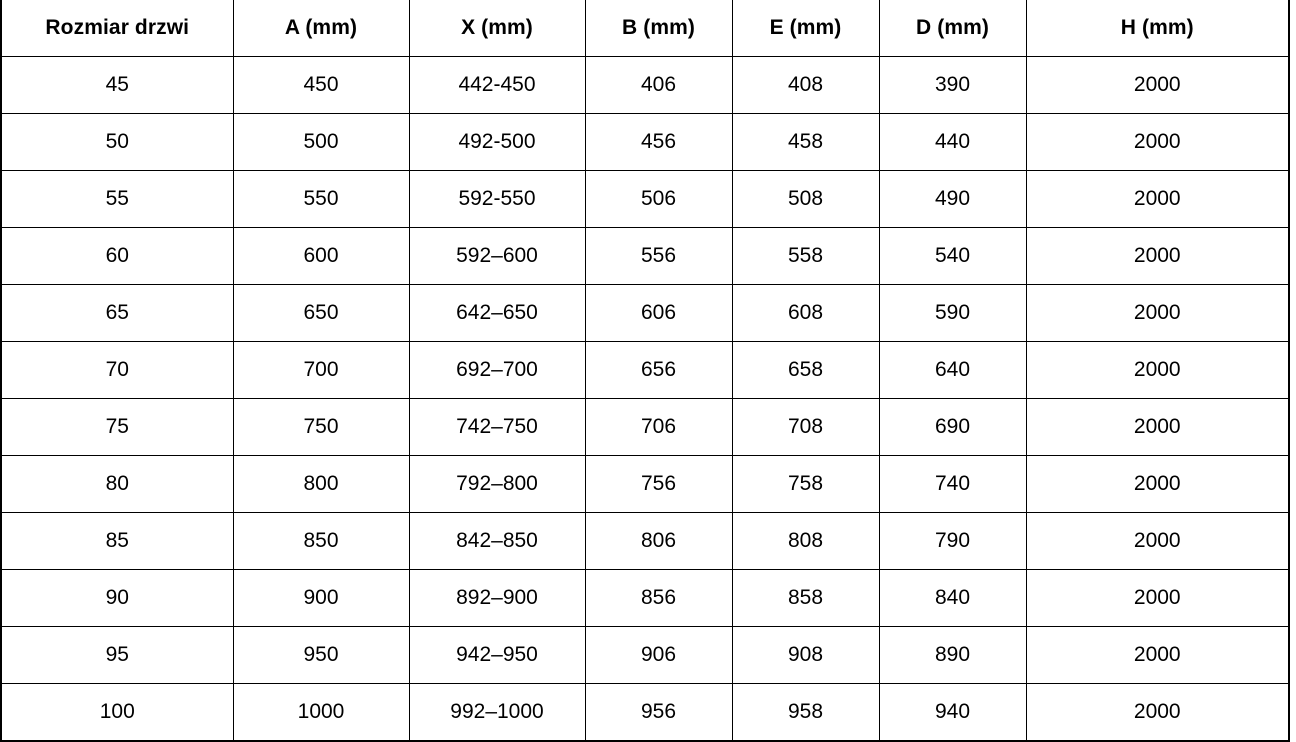 Image resolution: width=1296 pixels, height=742 pixels. I want to click on cell-e: 858, so click(805, 598).